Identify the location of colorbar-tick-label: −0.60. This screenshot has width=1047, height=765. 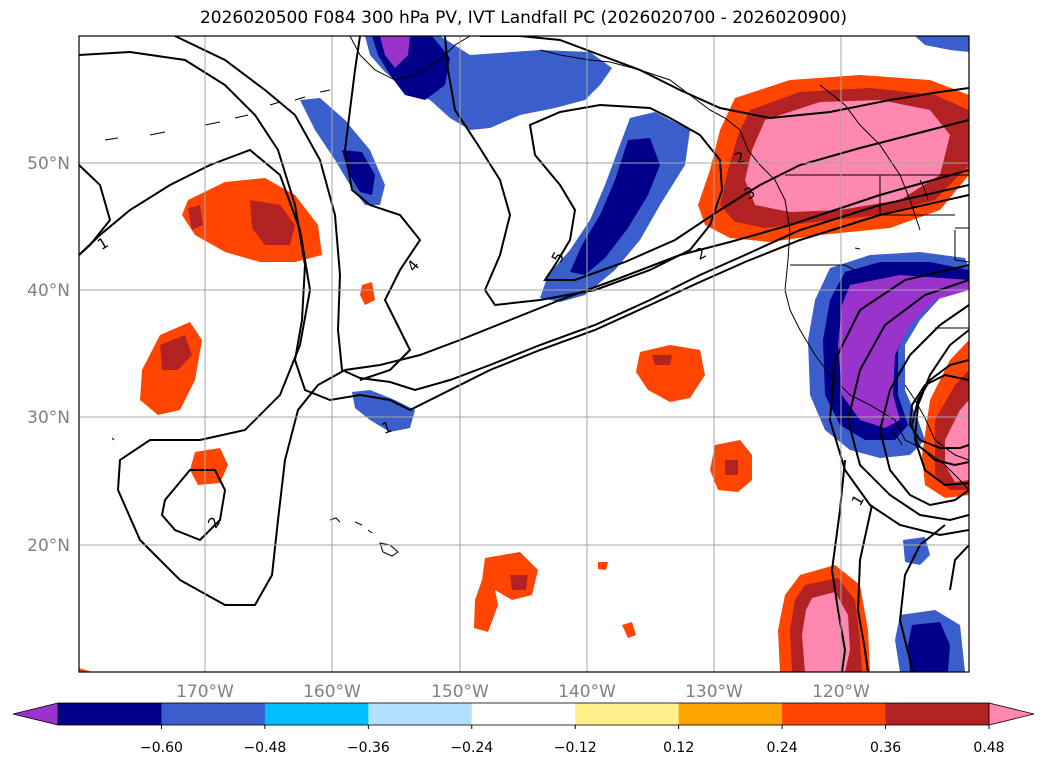
(161, 748).